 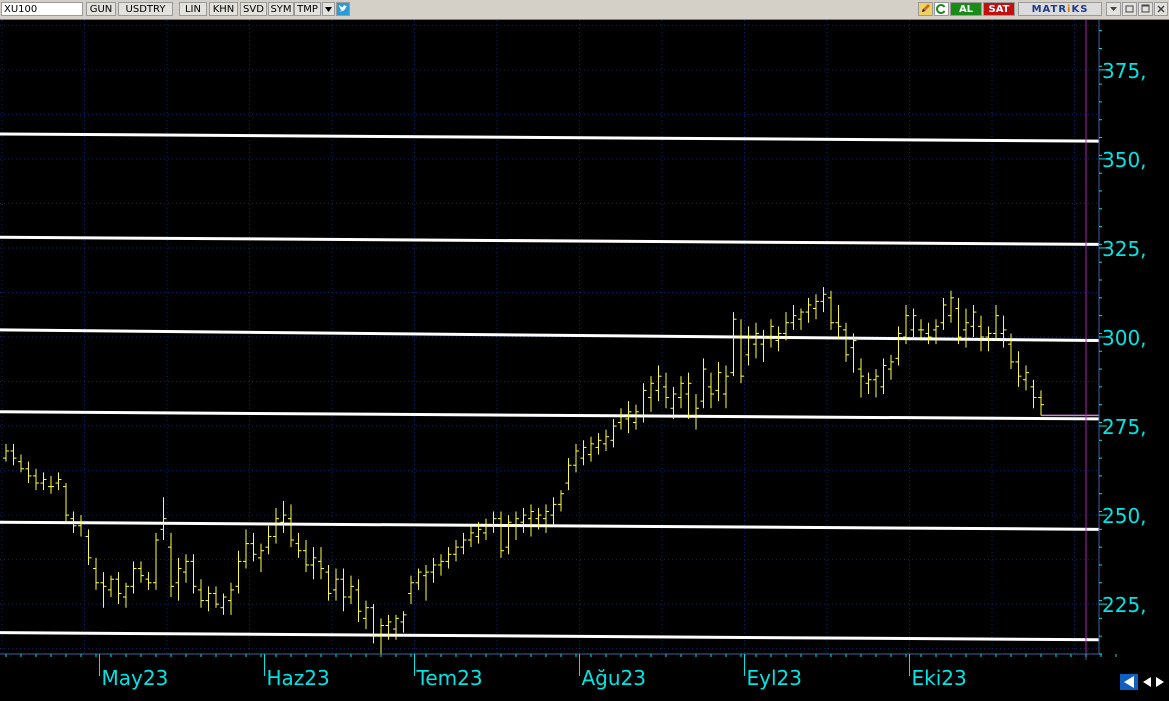 I want to click on svd-button: SVD, so click(x=253, y=9).